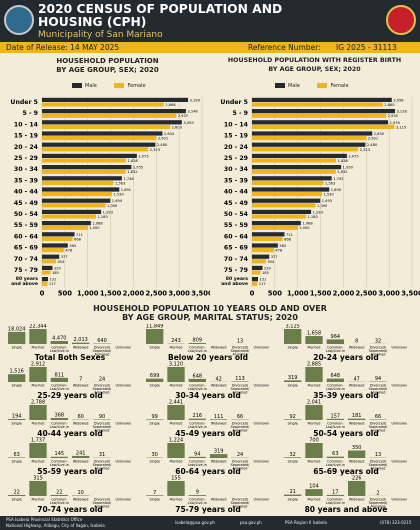 The height and width of the screenshot is (530, 420). I want to click on y-category-label: and above, so click(234, 284).